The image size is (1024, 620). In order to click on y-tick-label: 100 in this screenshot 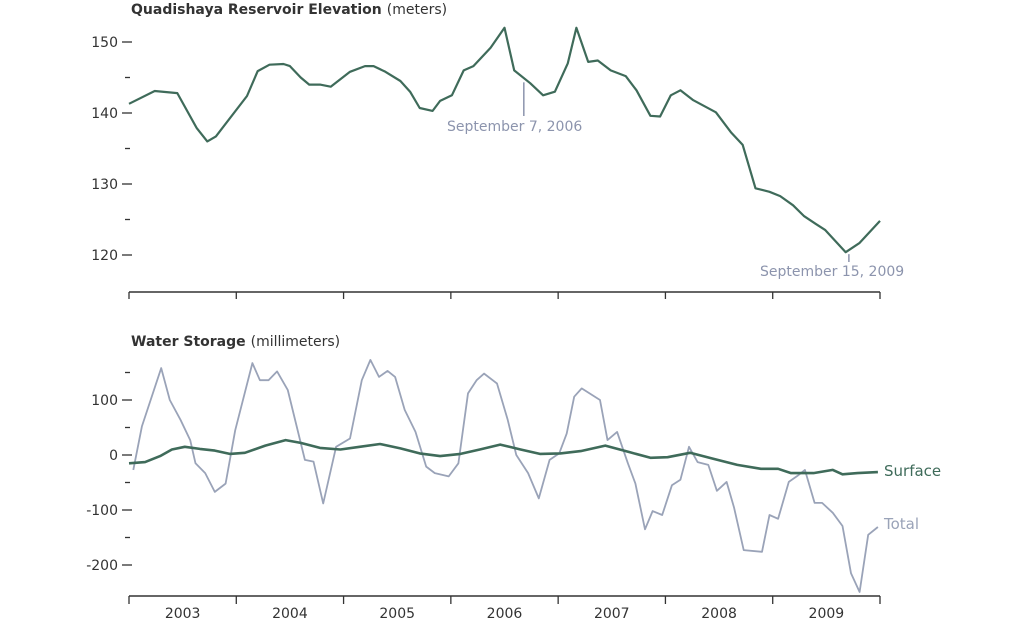, I will do `click(104, 401)`.